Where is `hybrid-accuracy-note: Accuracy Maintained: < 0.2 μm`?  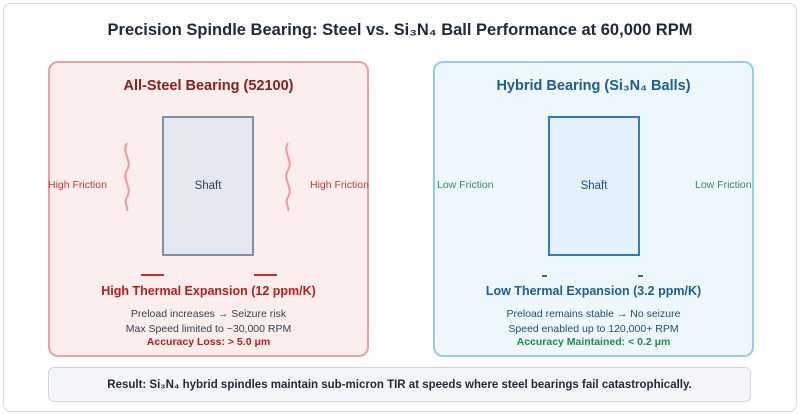
hybrid-accuracy-note: Accuracy Maintained: < 0.2 μm is located at coordinates (593, 342).